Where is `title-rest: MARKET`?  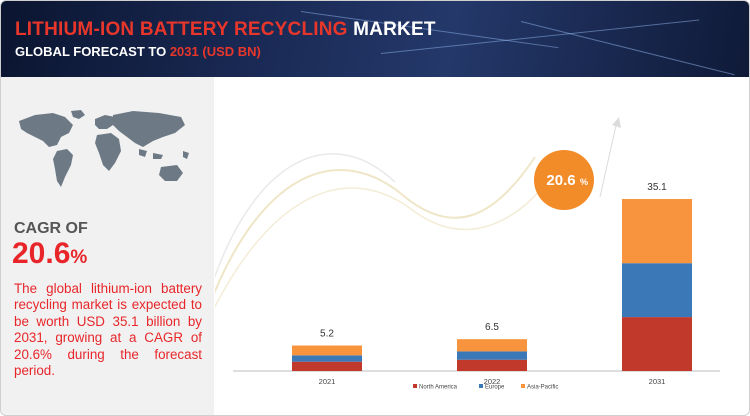
title-rest: MARKET is located at coordinates (394, 29).